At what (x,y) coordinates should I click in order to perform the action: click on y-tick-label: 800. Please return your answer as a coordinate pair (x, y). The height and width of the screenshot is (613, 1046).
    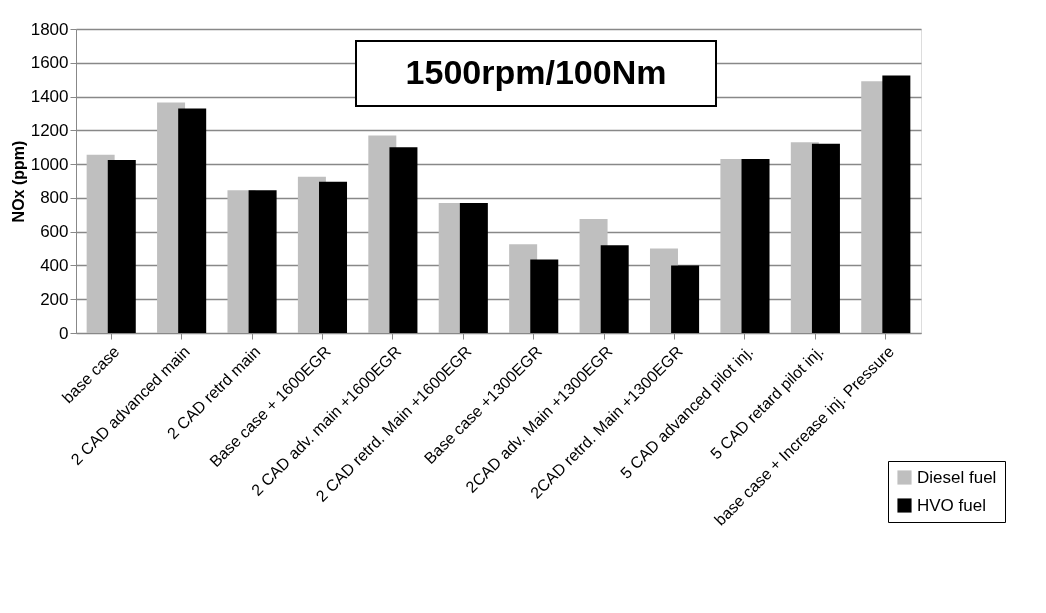
    Looking at the image, I should click on (54, 198).